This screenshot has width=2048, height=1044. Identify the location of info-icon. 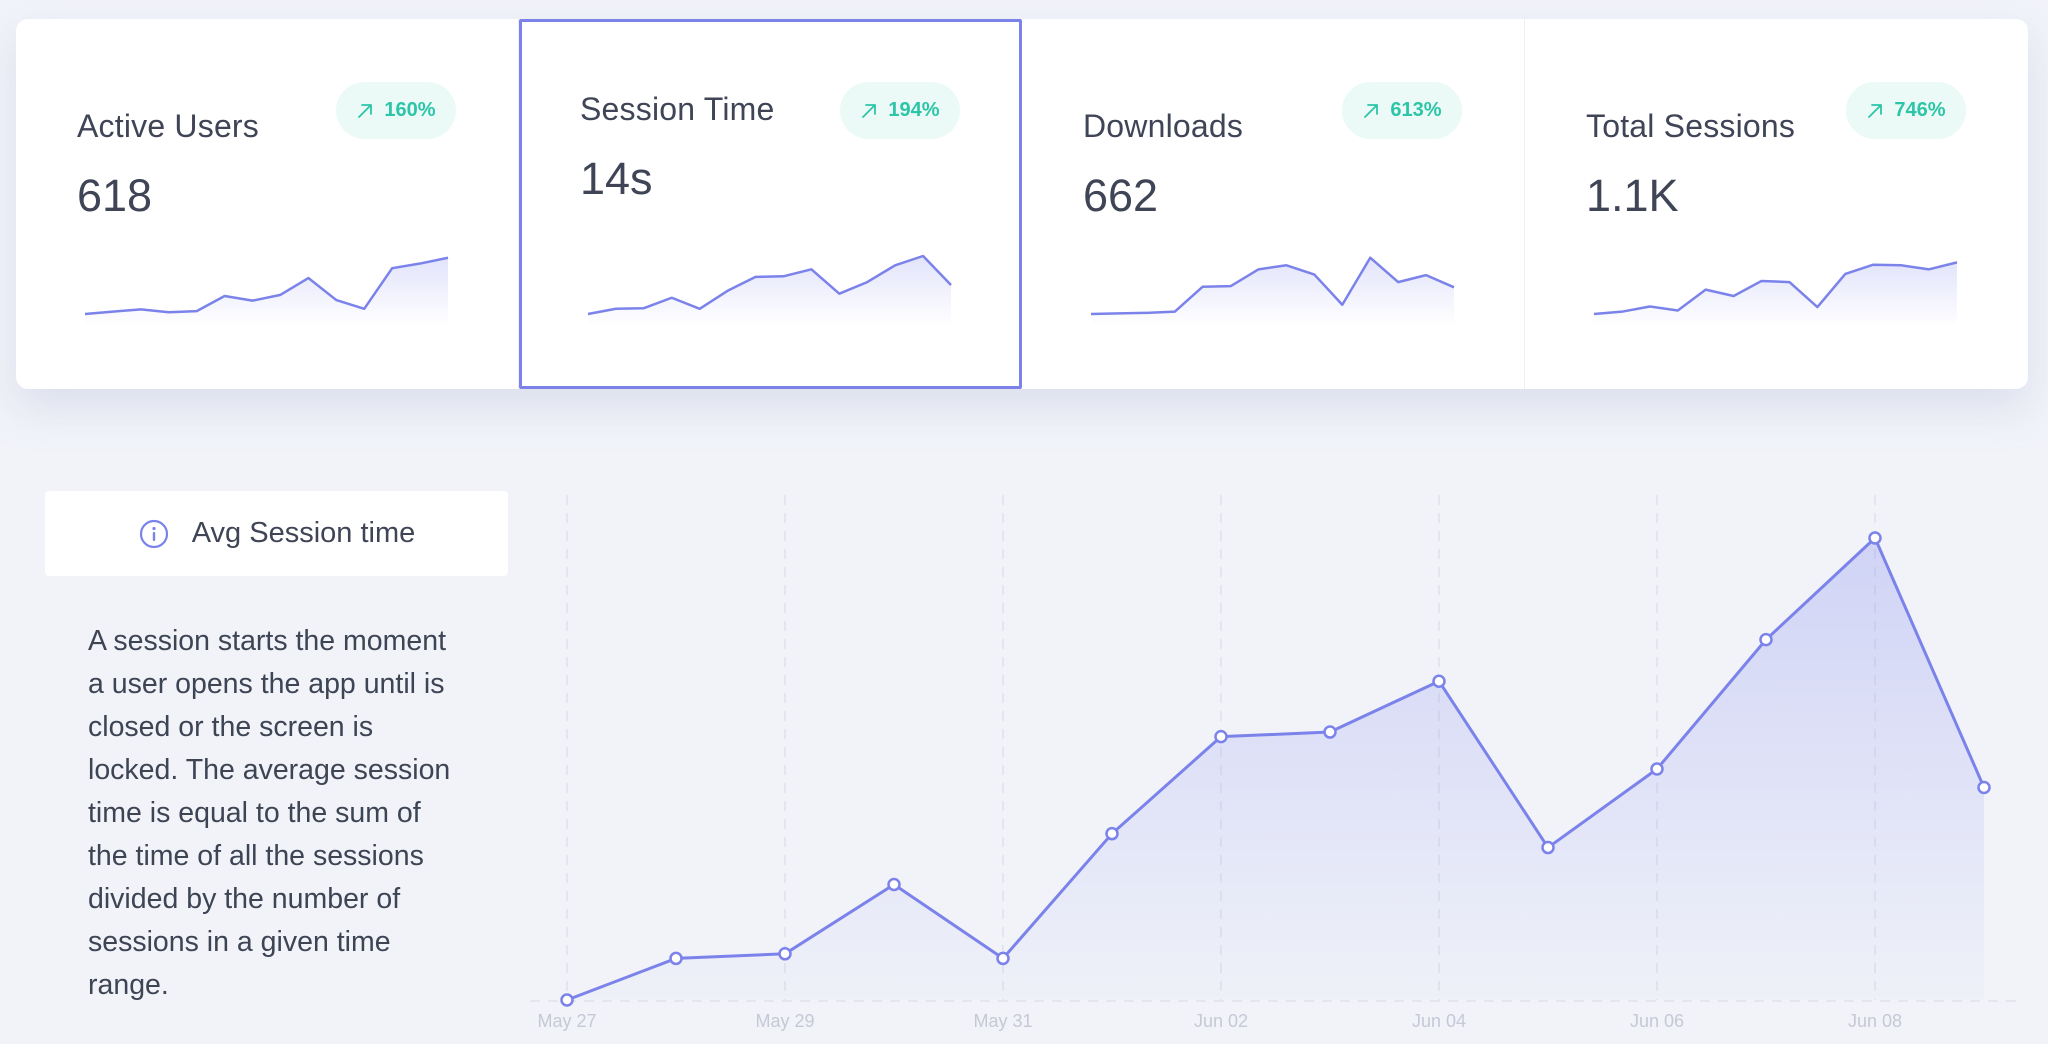
(154, 534).